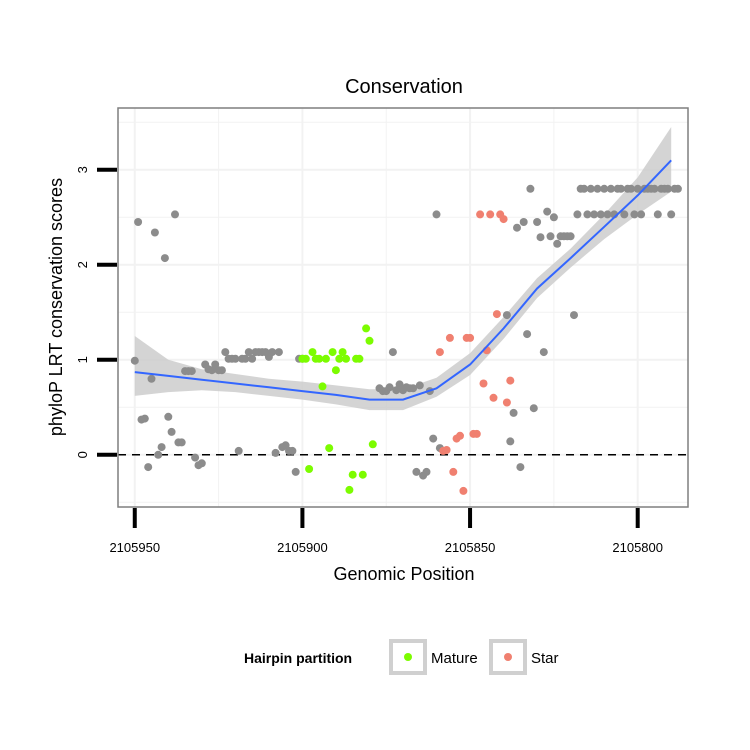 Image resolution: width=750 pixels, height=750 pixels. I want to click on y-tick-label-2: 2, so click(82, 264).